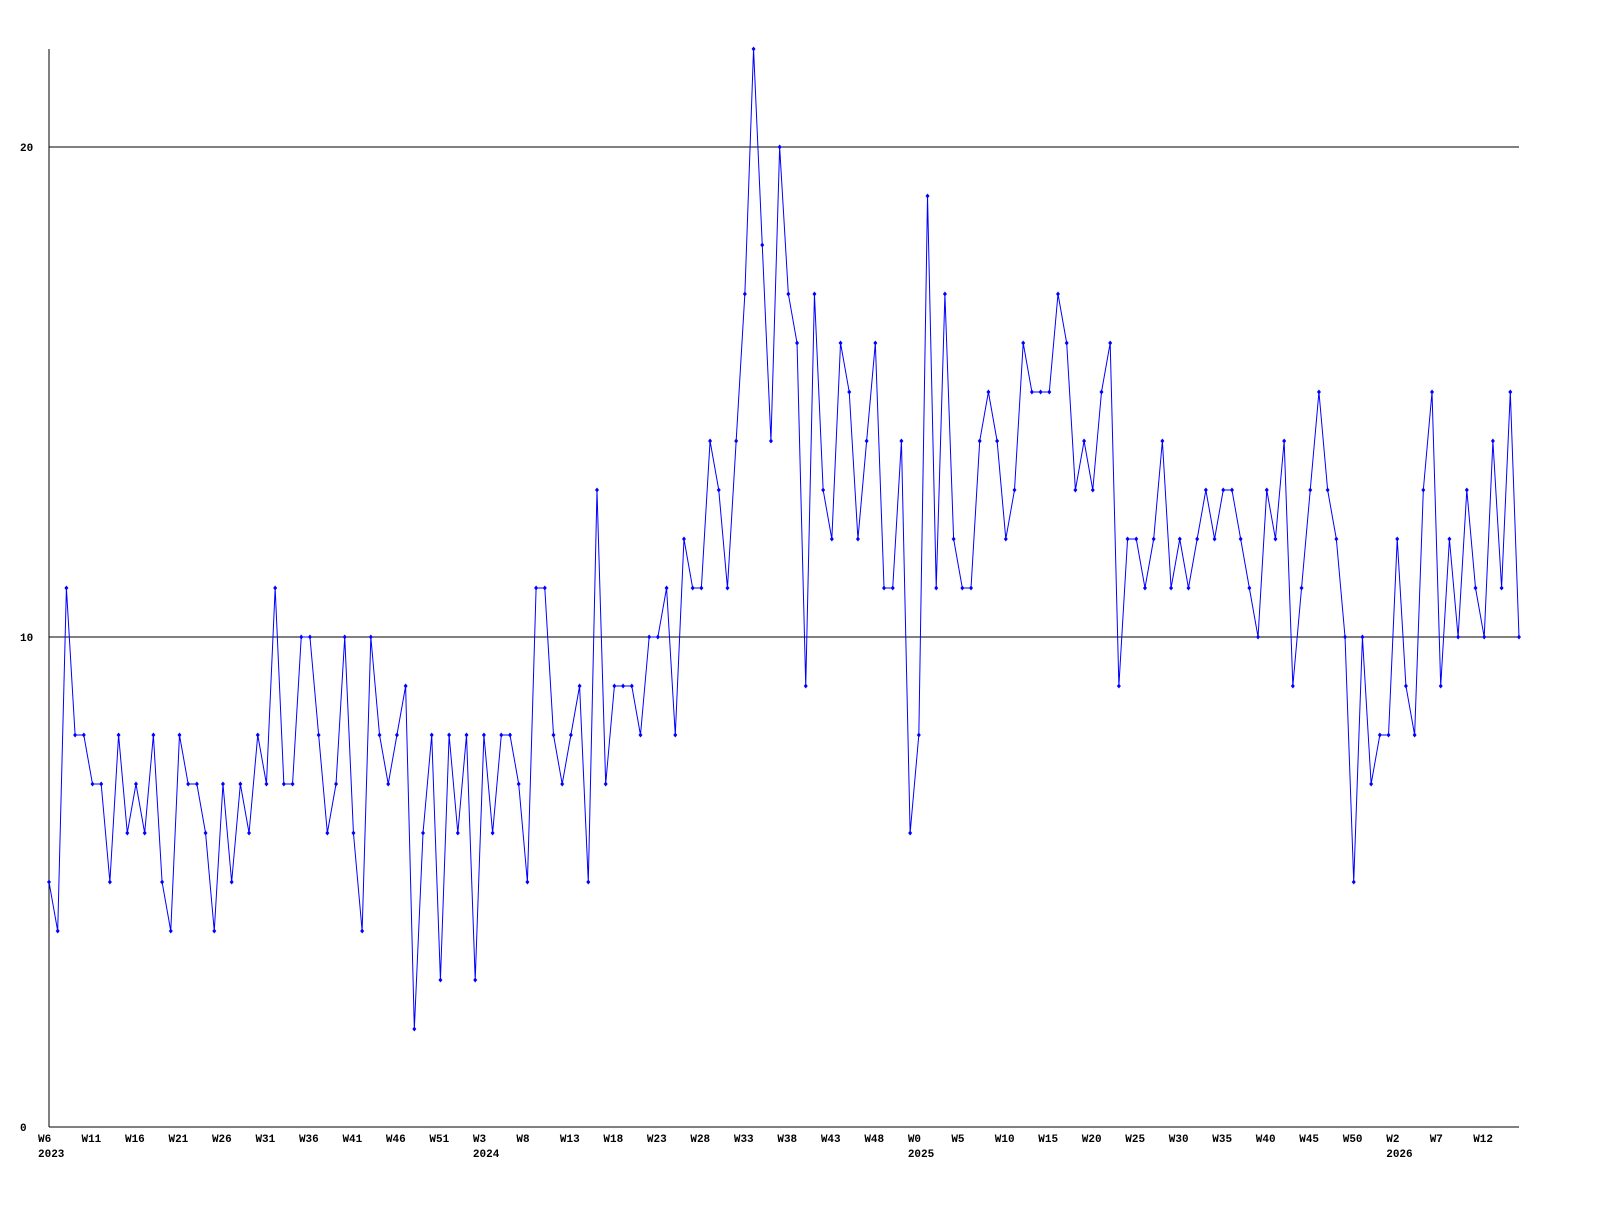 Image resolution: width=1600 pixels, height=1205 pixels. Describe the element at coordinates (1179, 1140) in the screenshot. I see `x-tick-label: W30` at that location.